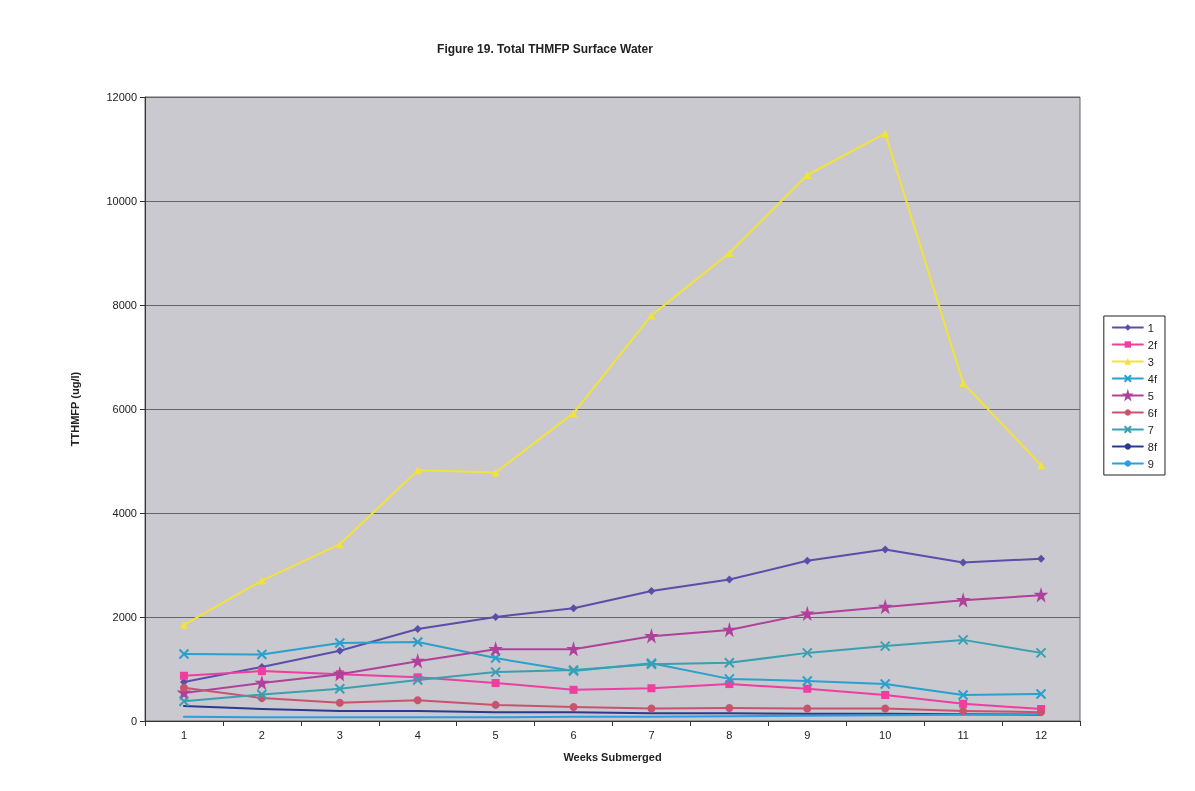 The height and width of the screenshot is (791, 1195). Describe the element at coordinates (261, 734) in the screenshot. I see `x-tick-label: 2` at that location.